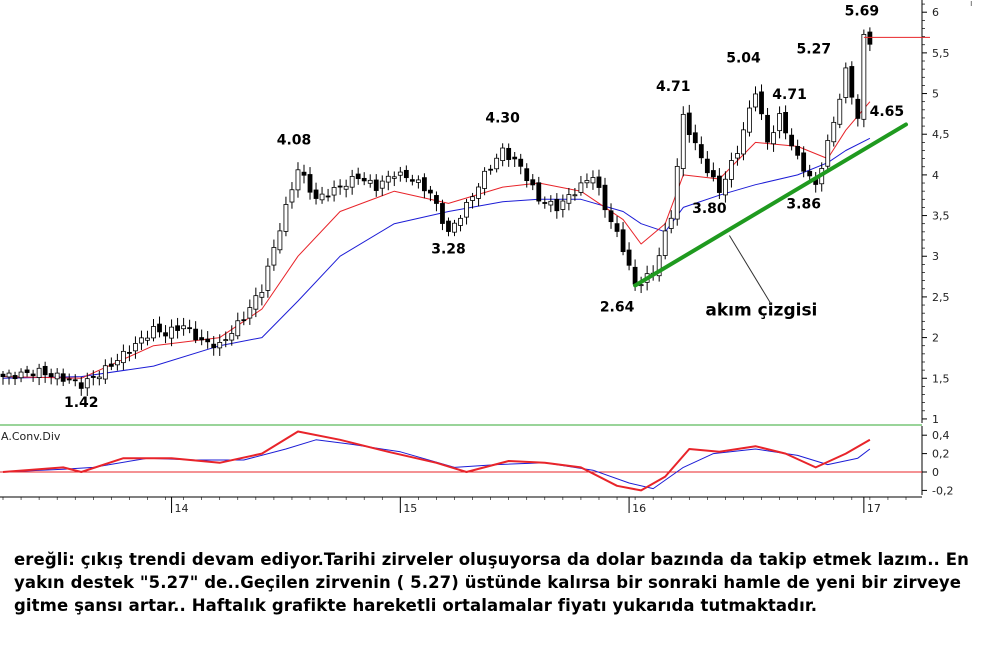 This screenshot has width=1000, height=656. I want to click on price-annotation: 5.27, so click(814, 50).